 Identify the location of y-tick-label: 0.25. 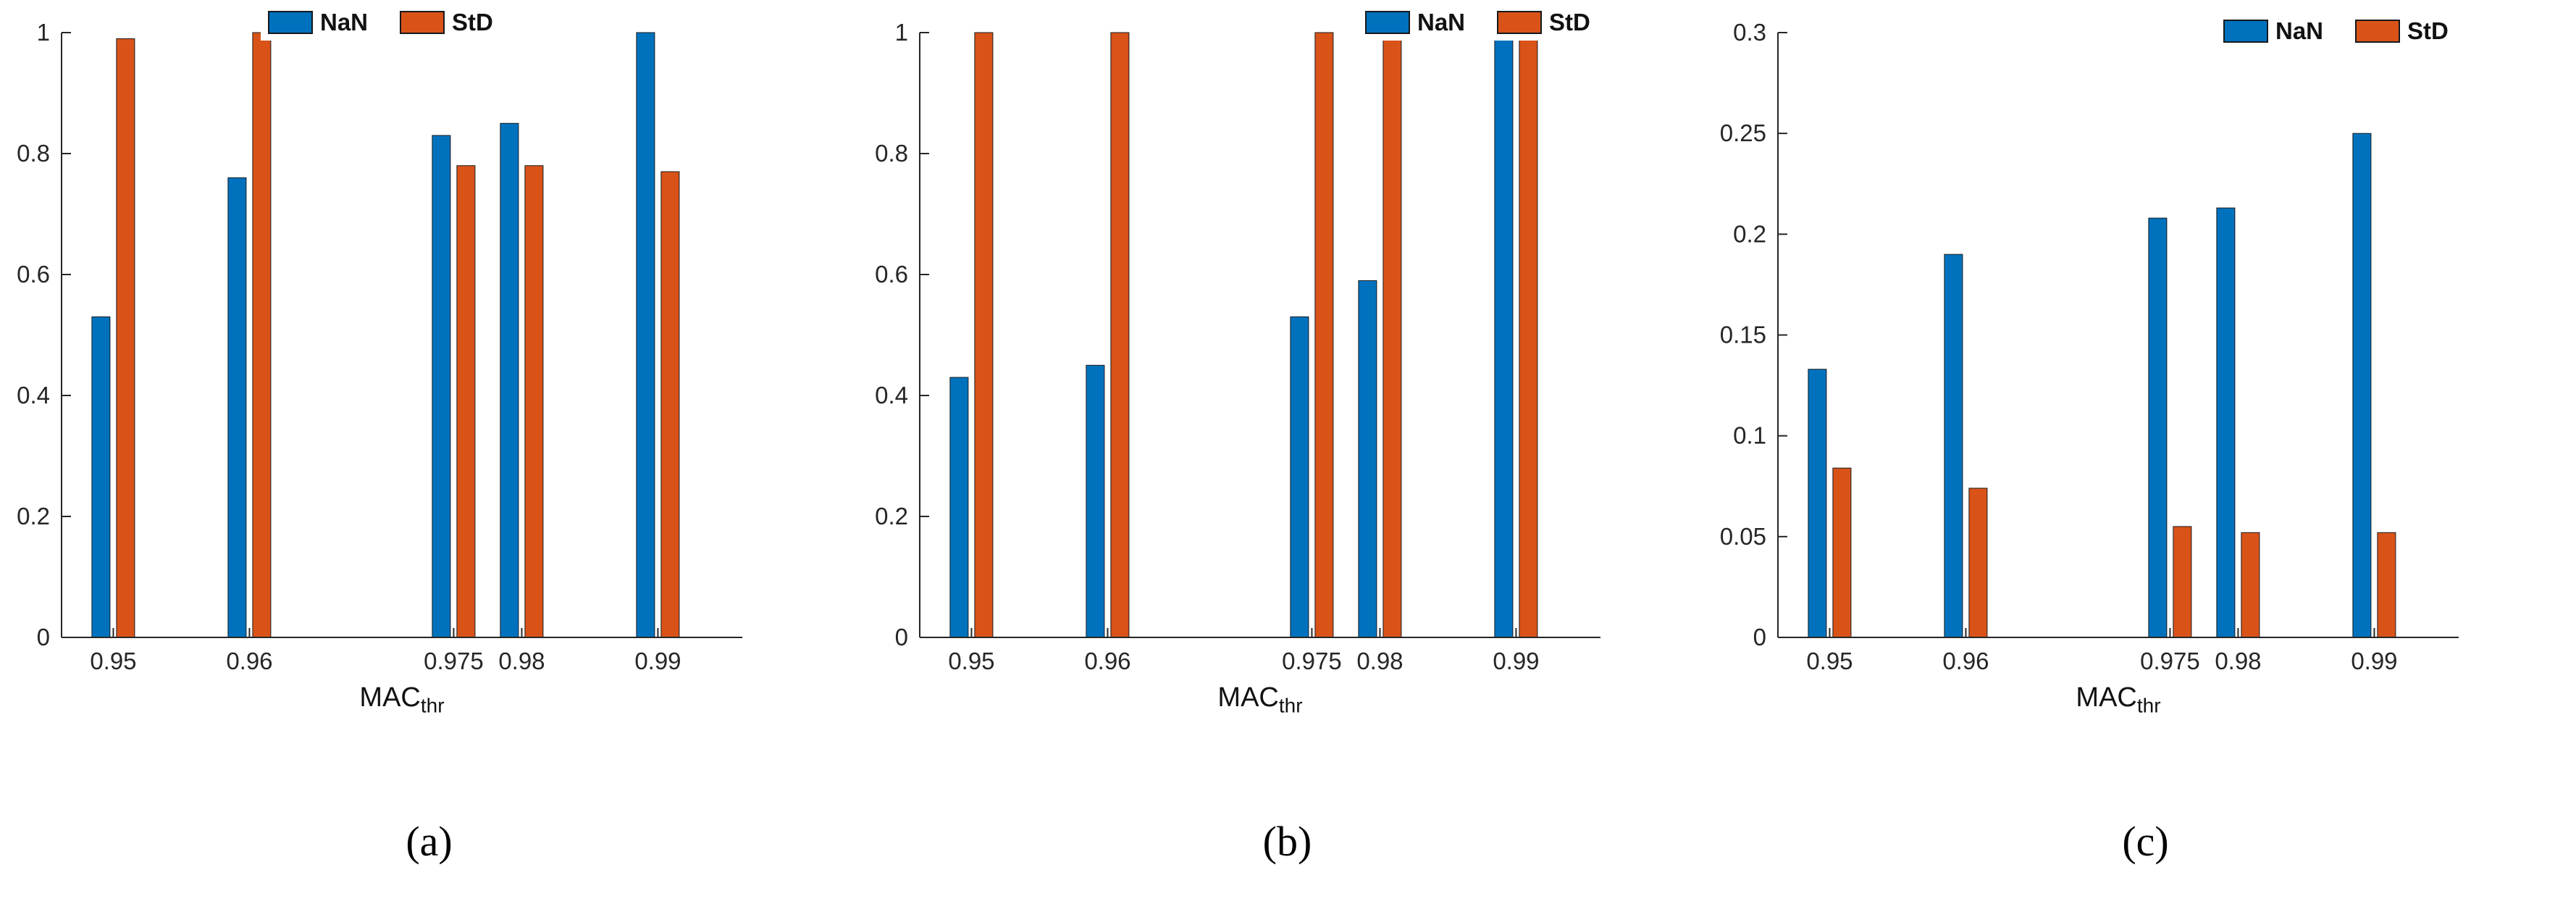
(1743, 133).